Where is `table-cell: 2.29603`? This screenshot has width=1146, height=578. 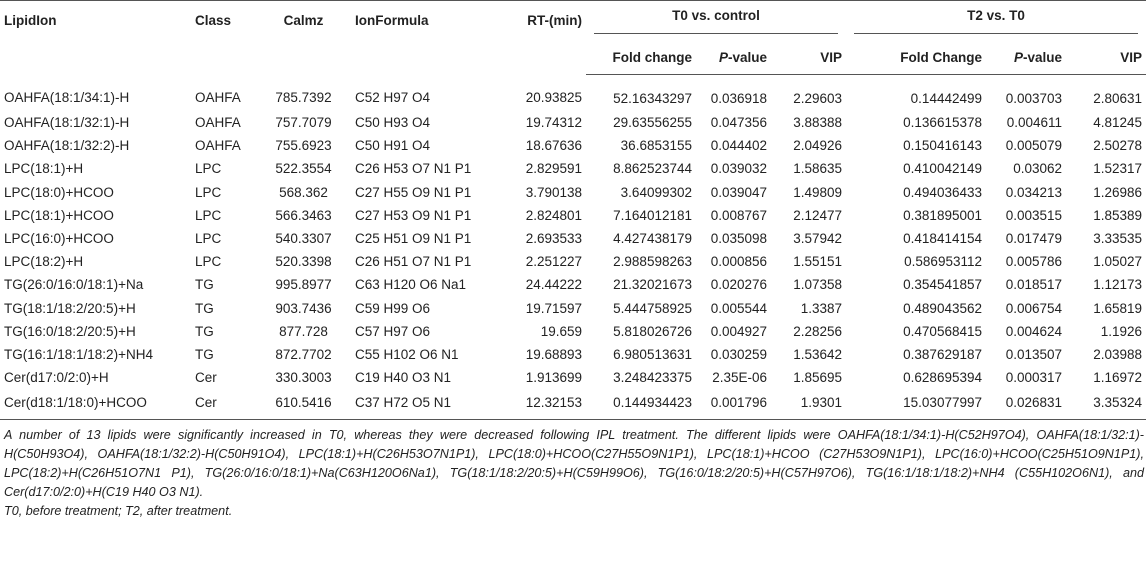
table-cell: 2.29603 is located at coordinates (817, 98).